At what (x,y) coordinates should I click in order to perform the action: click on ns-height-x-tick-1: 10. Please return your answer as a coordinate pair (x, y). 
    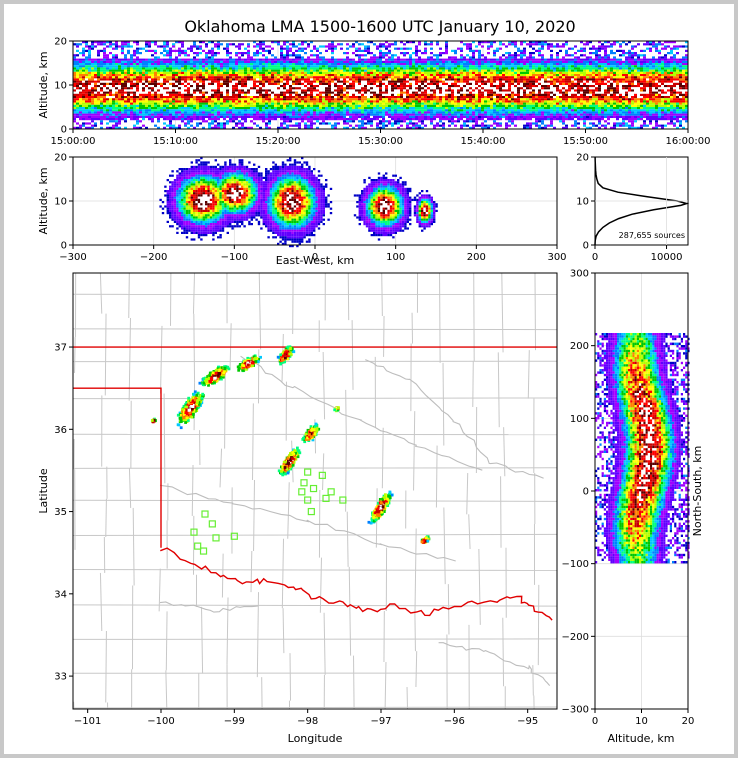
    Looking at the image, I should click on (641, 718).